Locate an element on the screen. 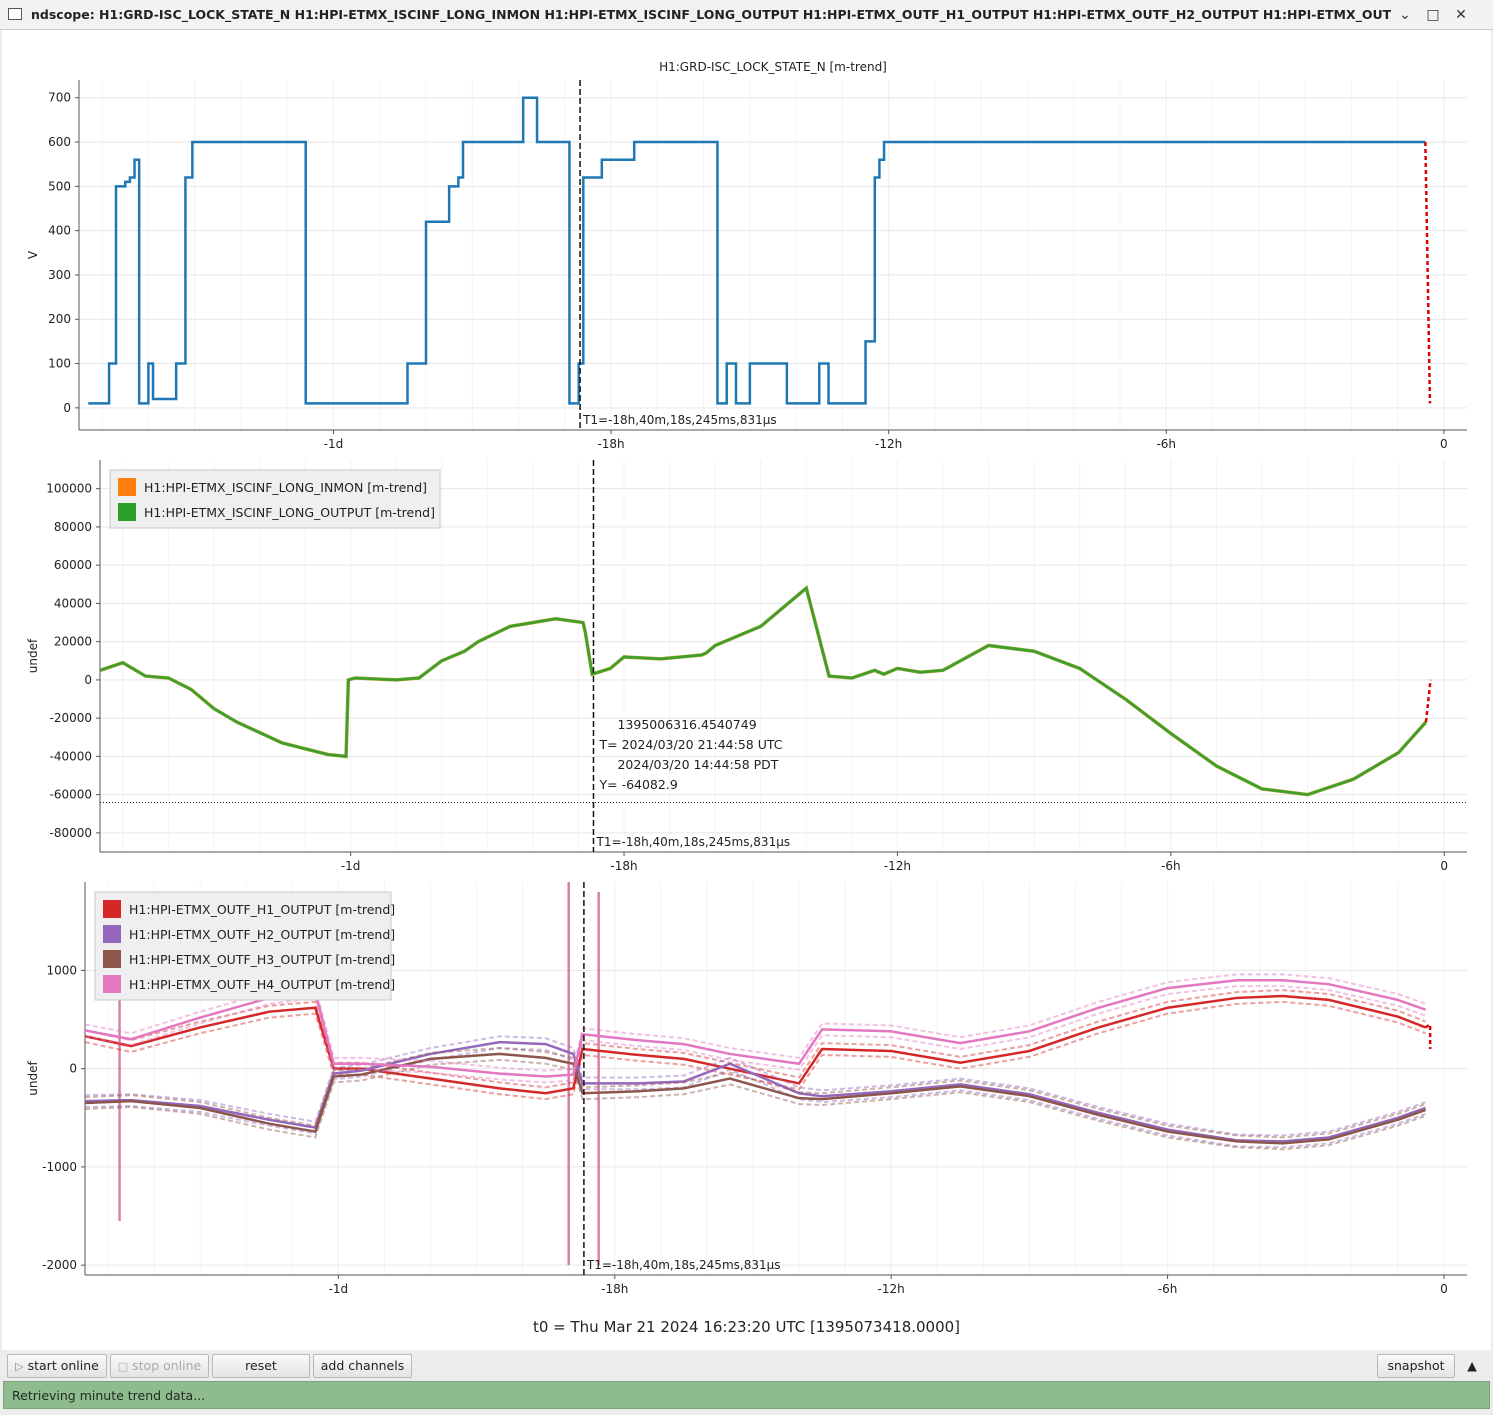  y-tick-label: -80000 is located at coordinates (70, 833).